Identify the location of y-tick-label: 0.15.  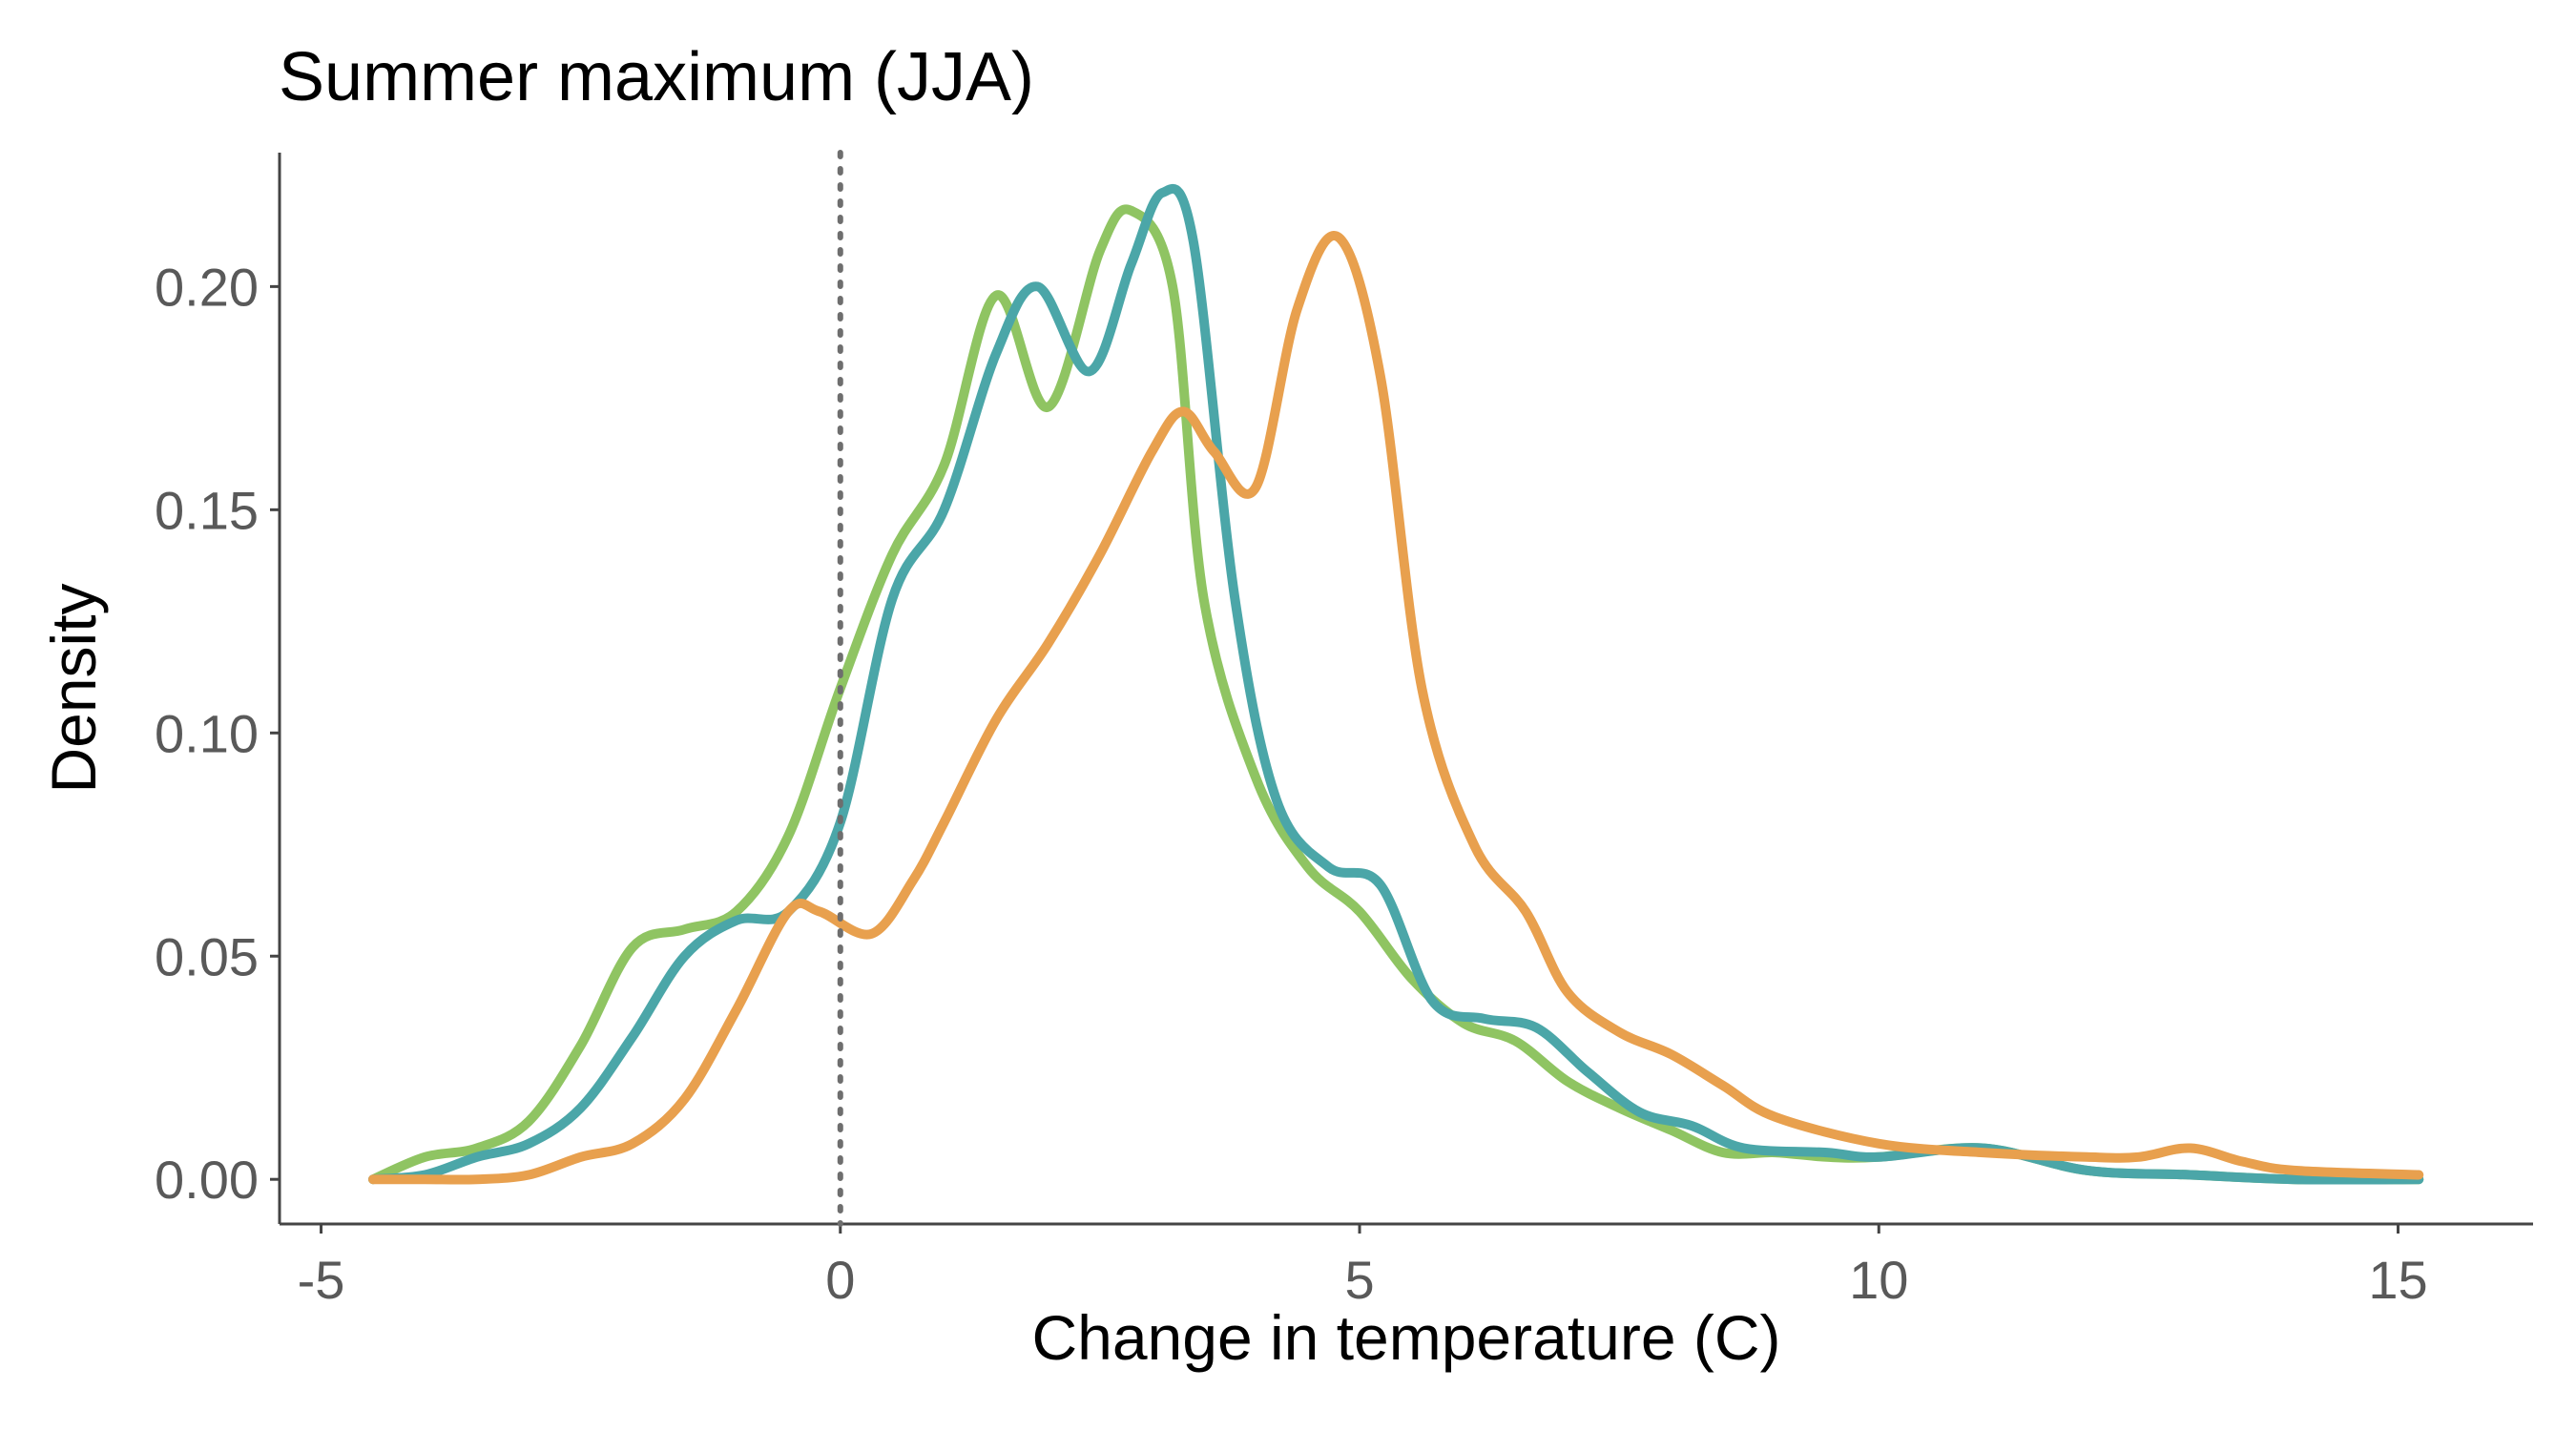
(207, 510).